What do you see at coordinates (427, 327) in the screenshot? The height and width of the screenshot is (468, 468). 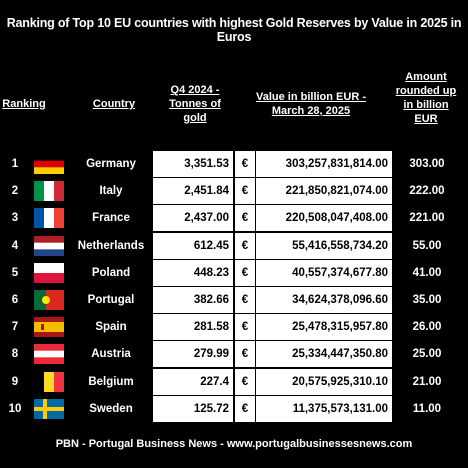 I see `rounded: 26.00` at bounding box center [427, 327].